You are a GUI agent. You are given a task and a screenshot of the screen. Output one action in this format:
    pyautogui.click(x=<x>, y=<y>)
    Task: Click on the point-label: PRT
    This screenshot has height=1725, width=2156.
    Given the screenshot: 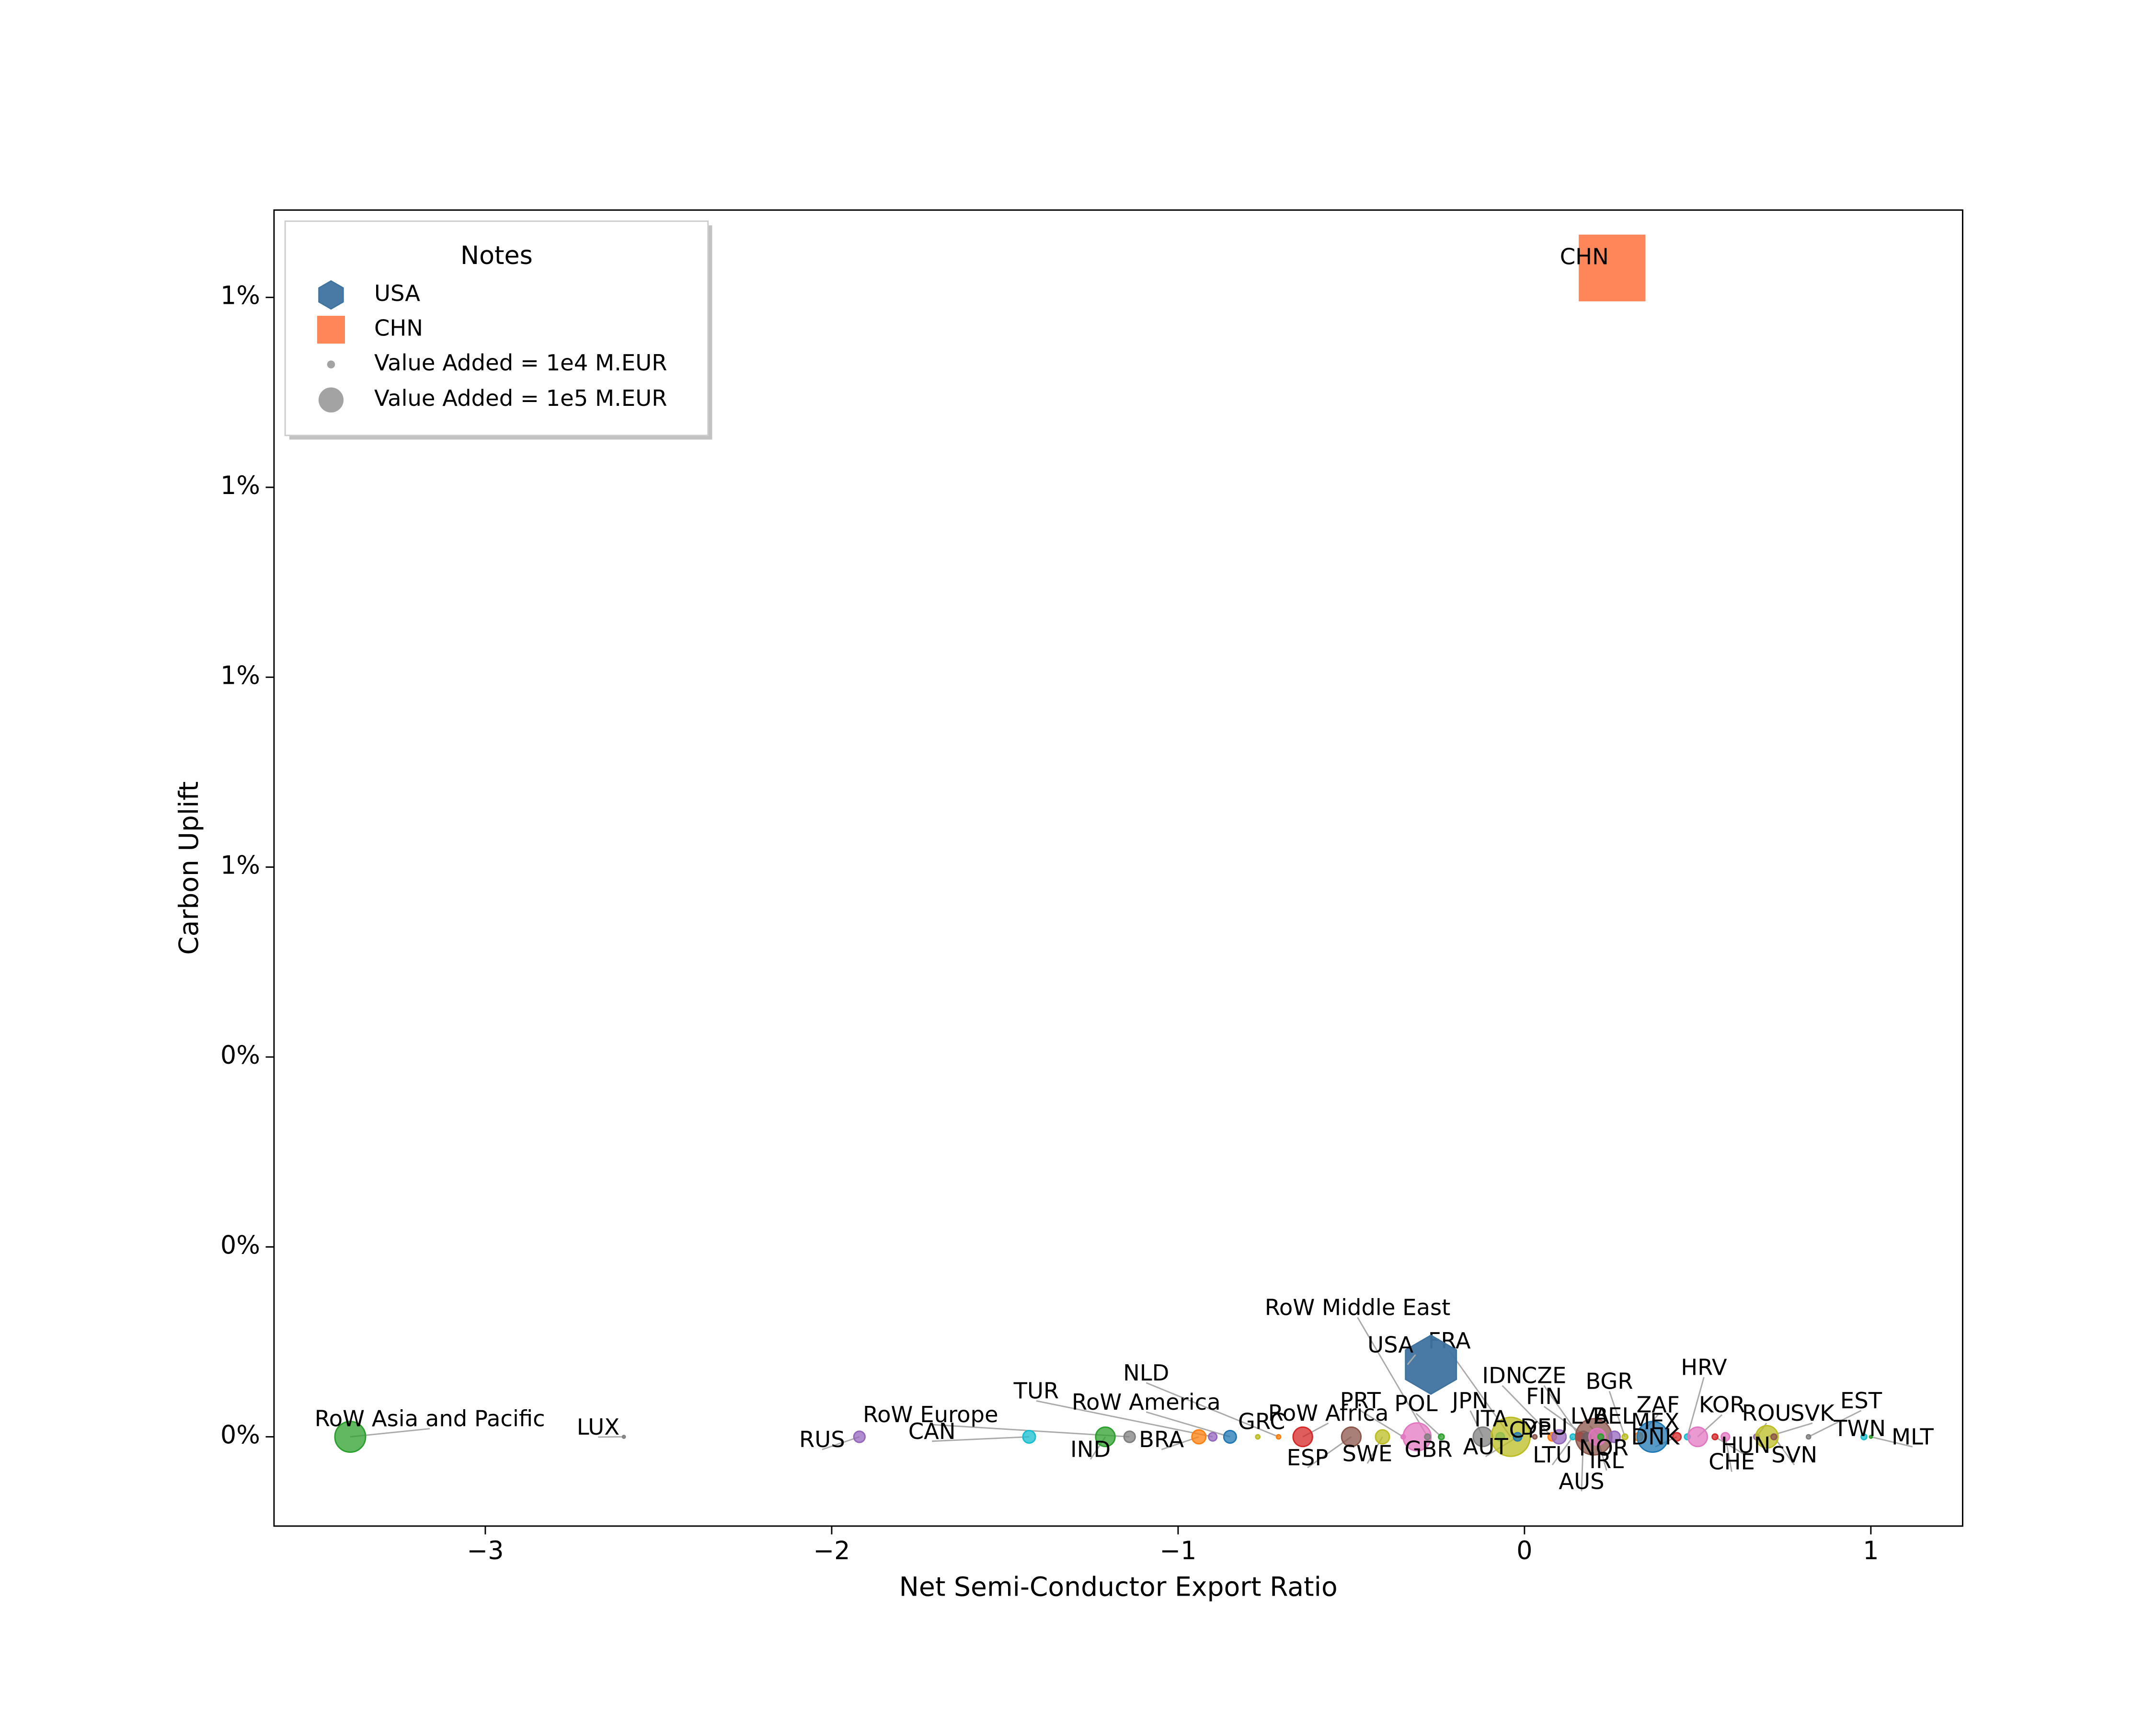 What is the action you would take?
    pyautogui.click(x=1360, y=1401)
    